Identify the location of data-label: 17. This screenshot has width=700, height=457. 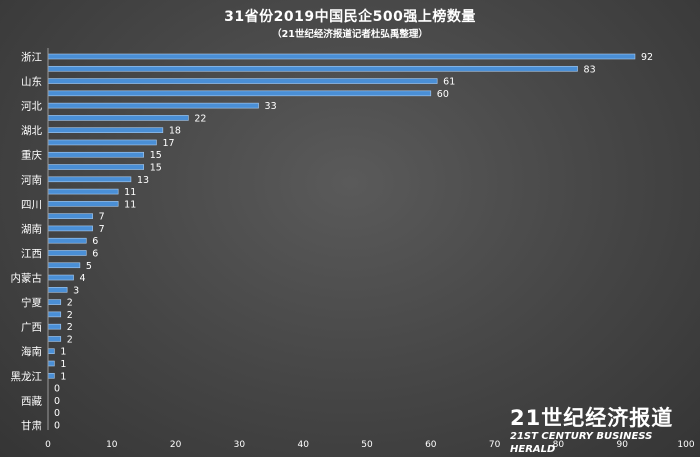
(168, 143).